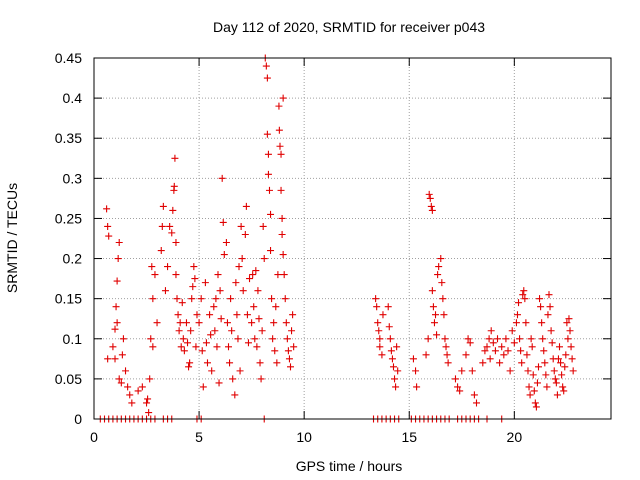 The image size is (640, 480). Describe the element at coordinates (515, 437) in the screenshot. I see `x-tick-label: 20` at that location.